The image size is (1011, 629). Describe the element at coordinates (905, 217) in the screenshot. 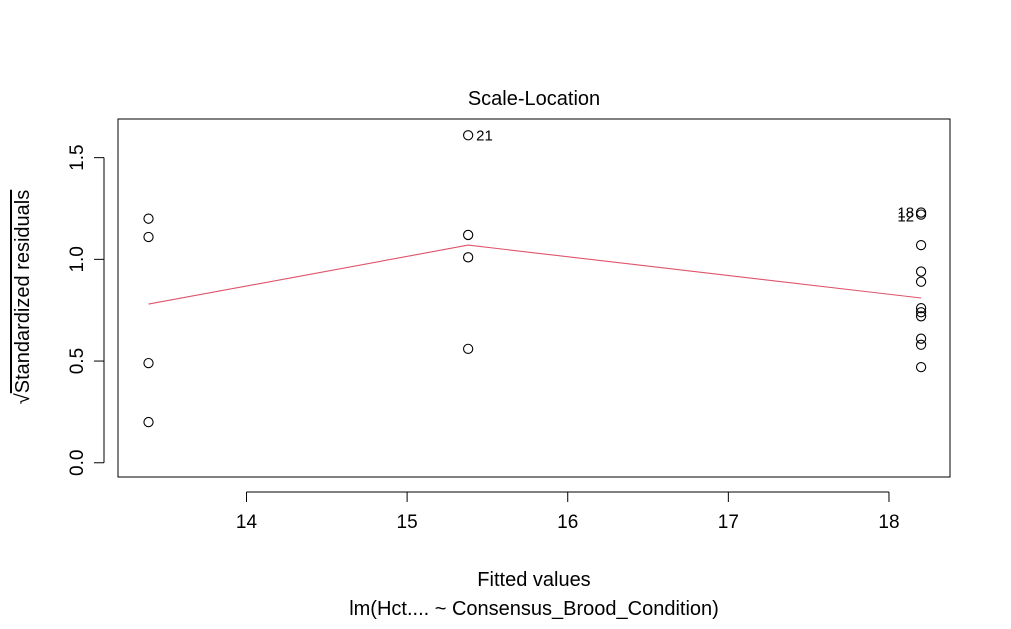

I see `point-label: 12` at that location.